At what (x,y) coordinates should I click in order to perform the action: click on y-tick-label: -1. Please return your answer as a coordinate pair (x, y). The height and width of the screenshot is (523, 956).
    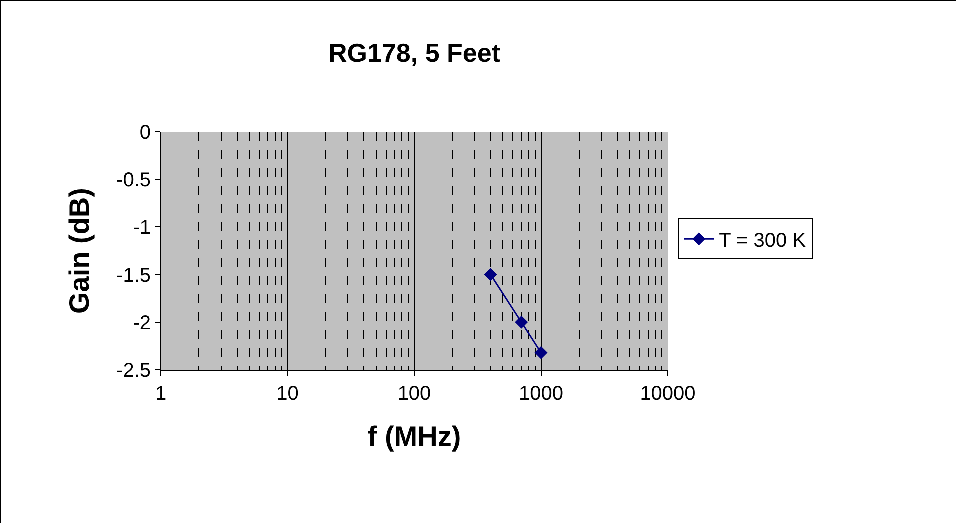
    Looking at the image, I should click on (142, 228).